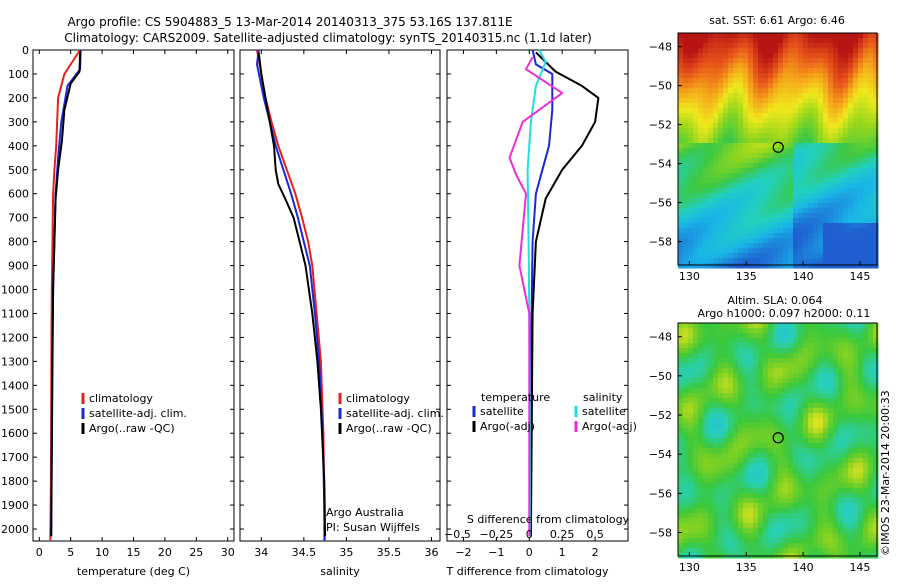 This screenshot has width=900, height=584. I want to click on salinity-difference-tick-label: −0.5, so click(457, 534).